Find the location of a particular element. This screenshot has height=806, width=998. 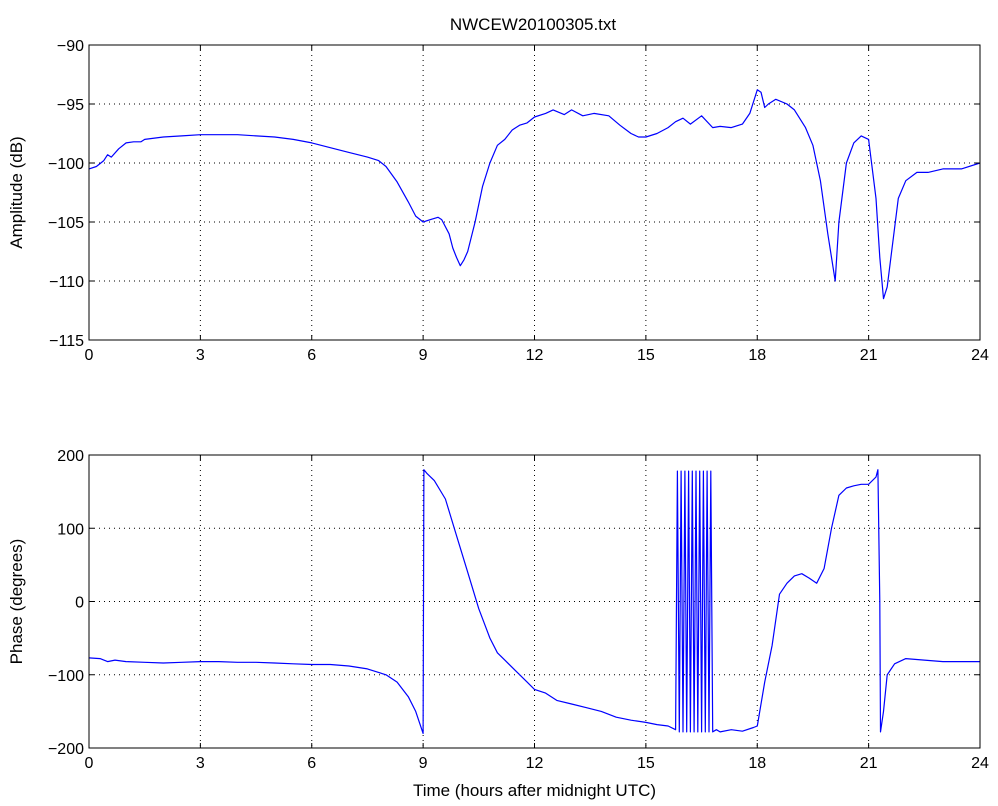

amplitude-x-tick-label: 3 is located at coordinates (200, 355).